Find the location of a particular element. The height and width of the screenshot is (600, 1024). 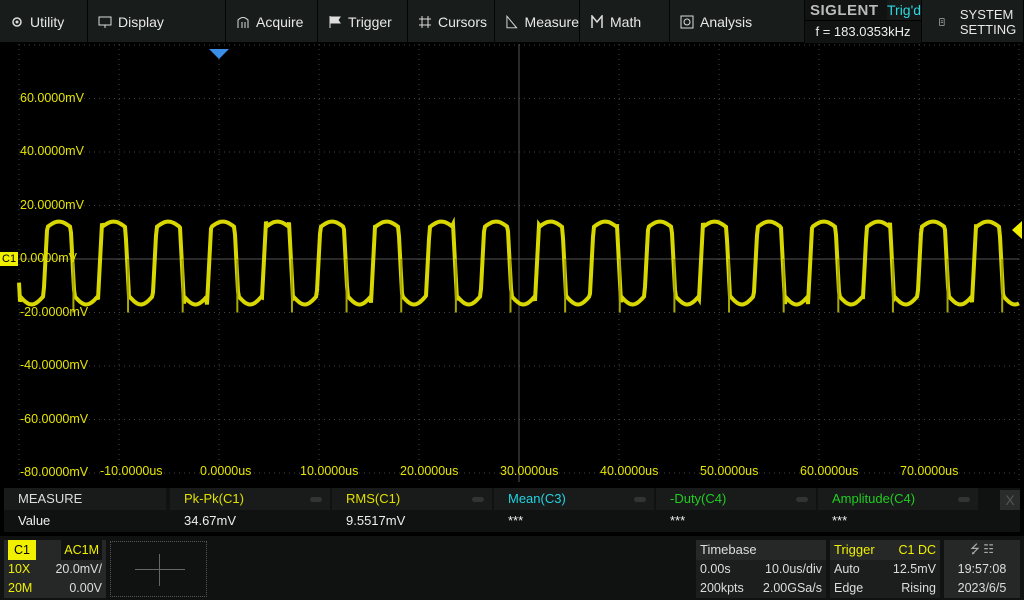

ruler-icon is located at coordinates (512, 21).